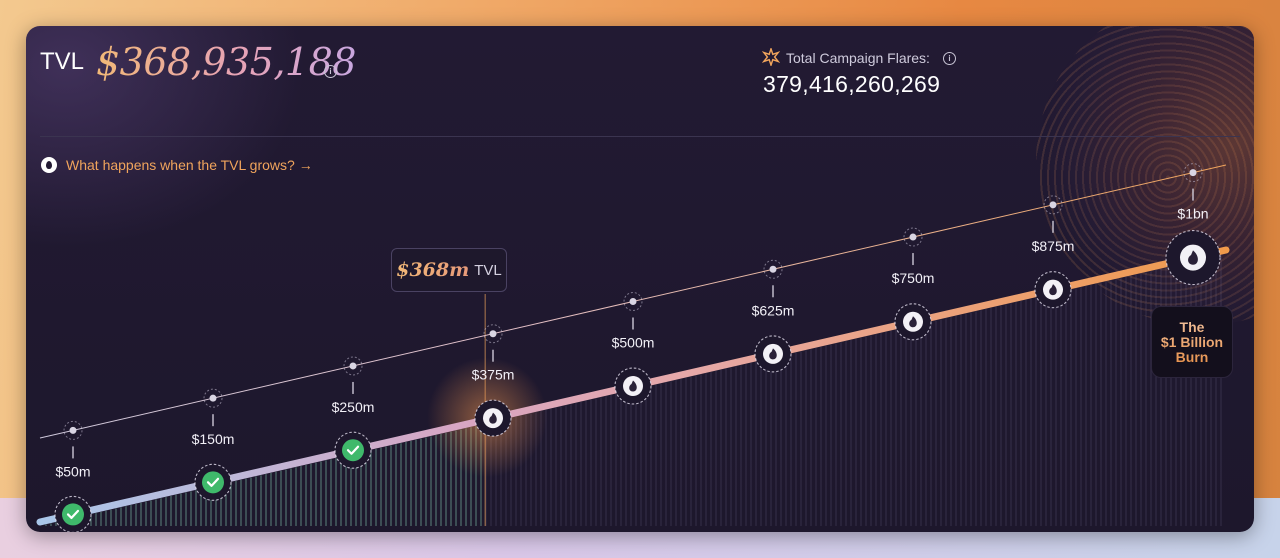 Image resolution: width=1280 pixels, height=558 pixels. What do you see at coordinates (72, 471) in the screenshot?
I see `milestone-label: $50m` at bounding box center [72, 471].